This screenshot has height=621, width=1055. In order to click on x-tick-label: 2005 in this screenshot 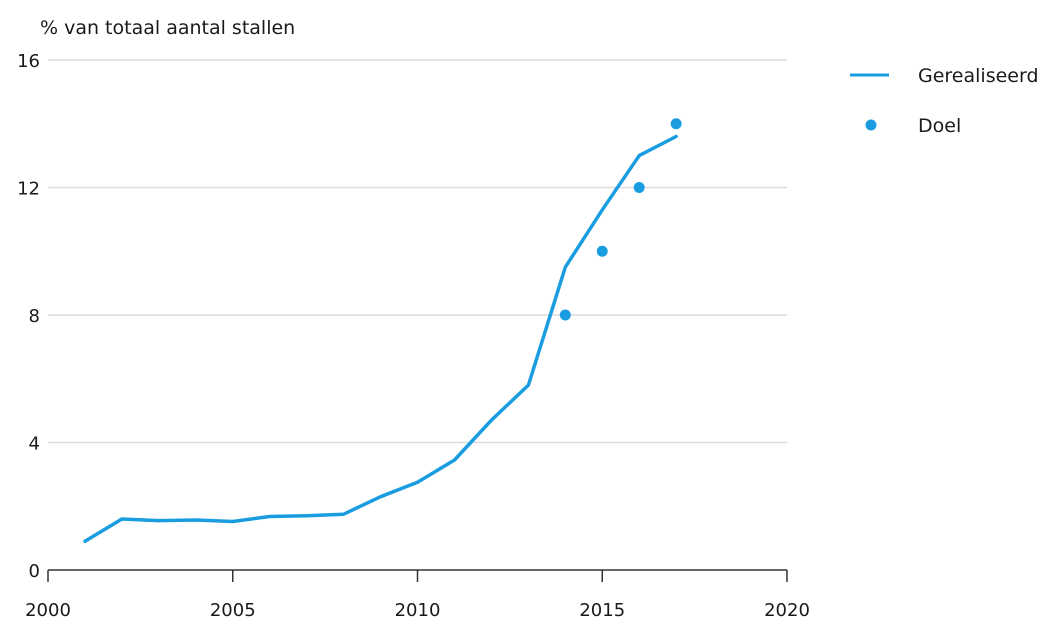, I will do `click(233, 610)`.